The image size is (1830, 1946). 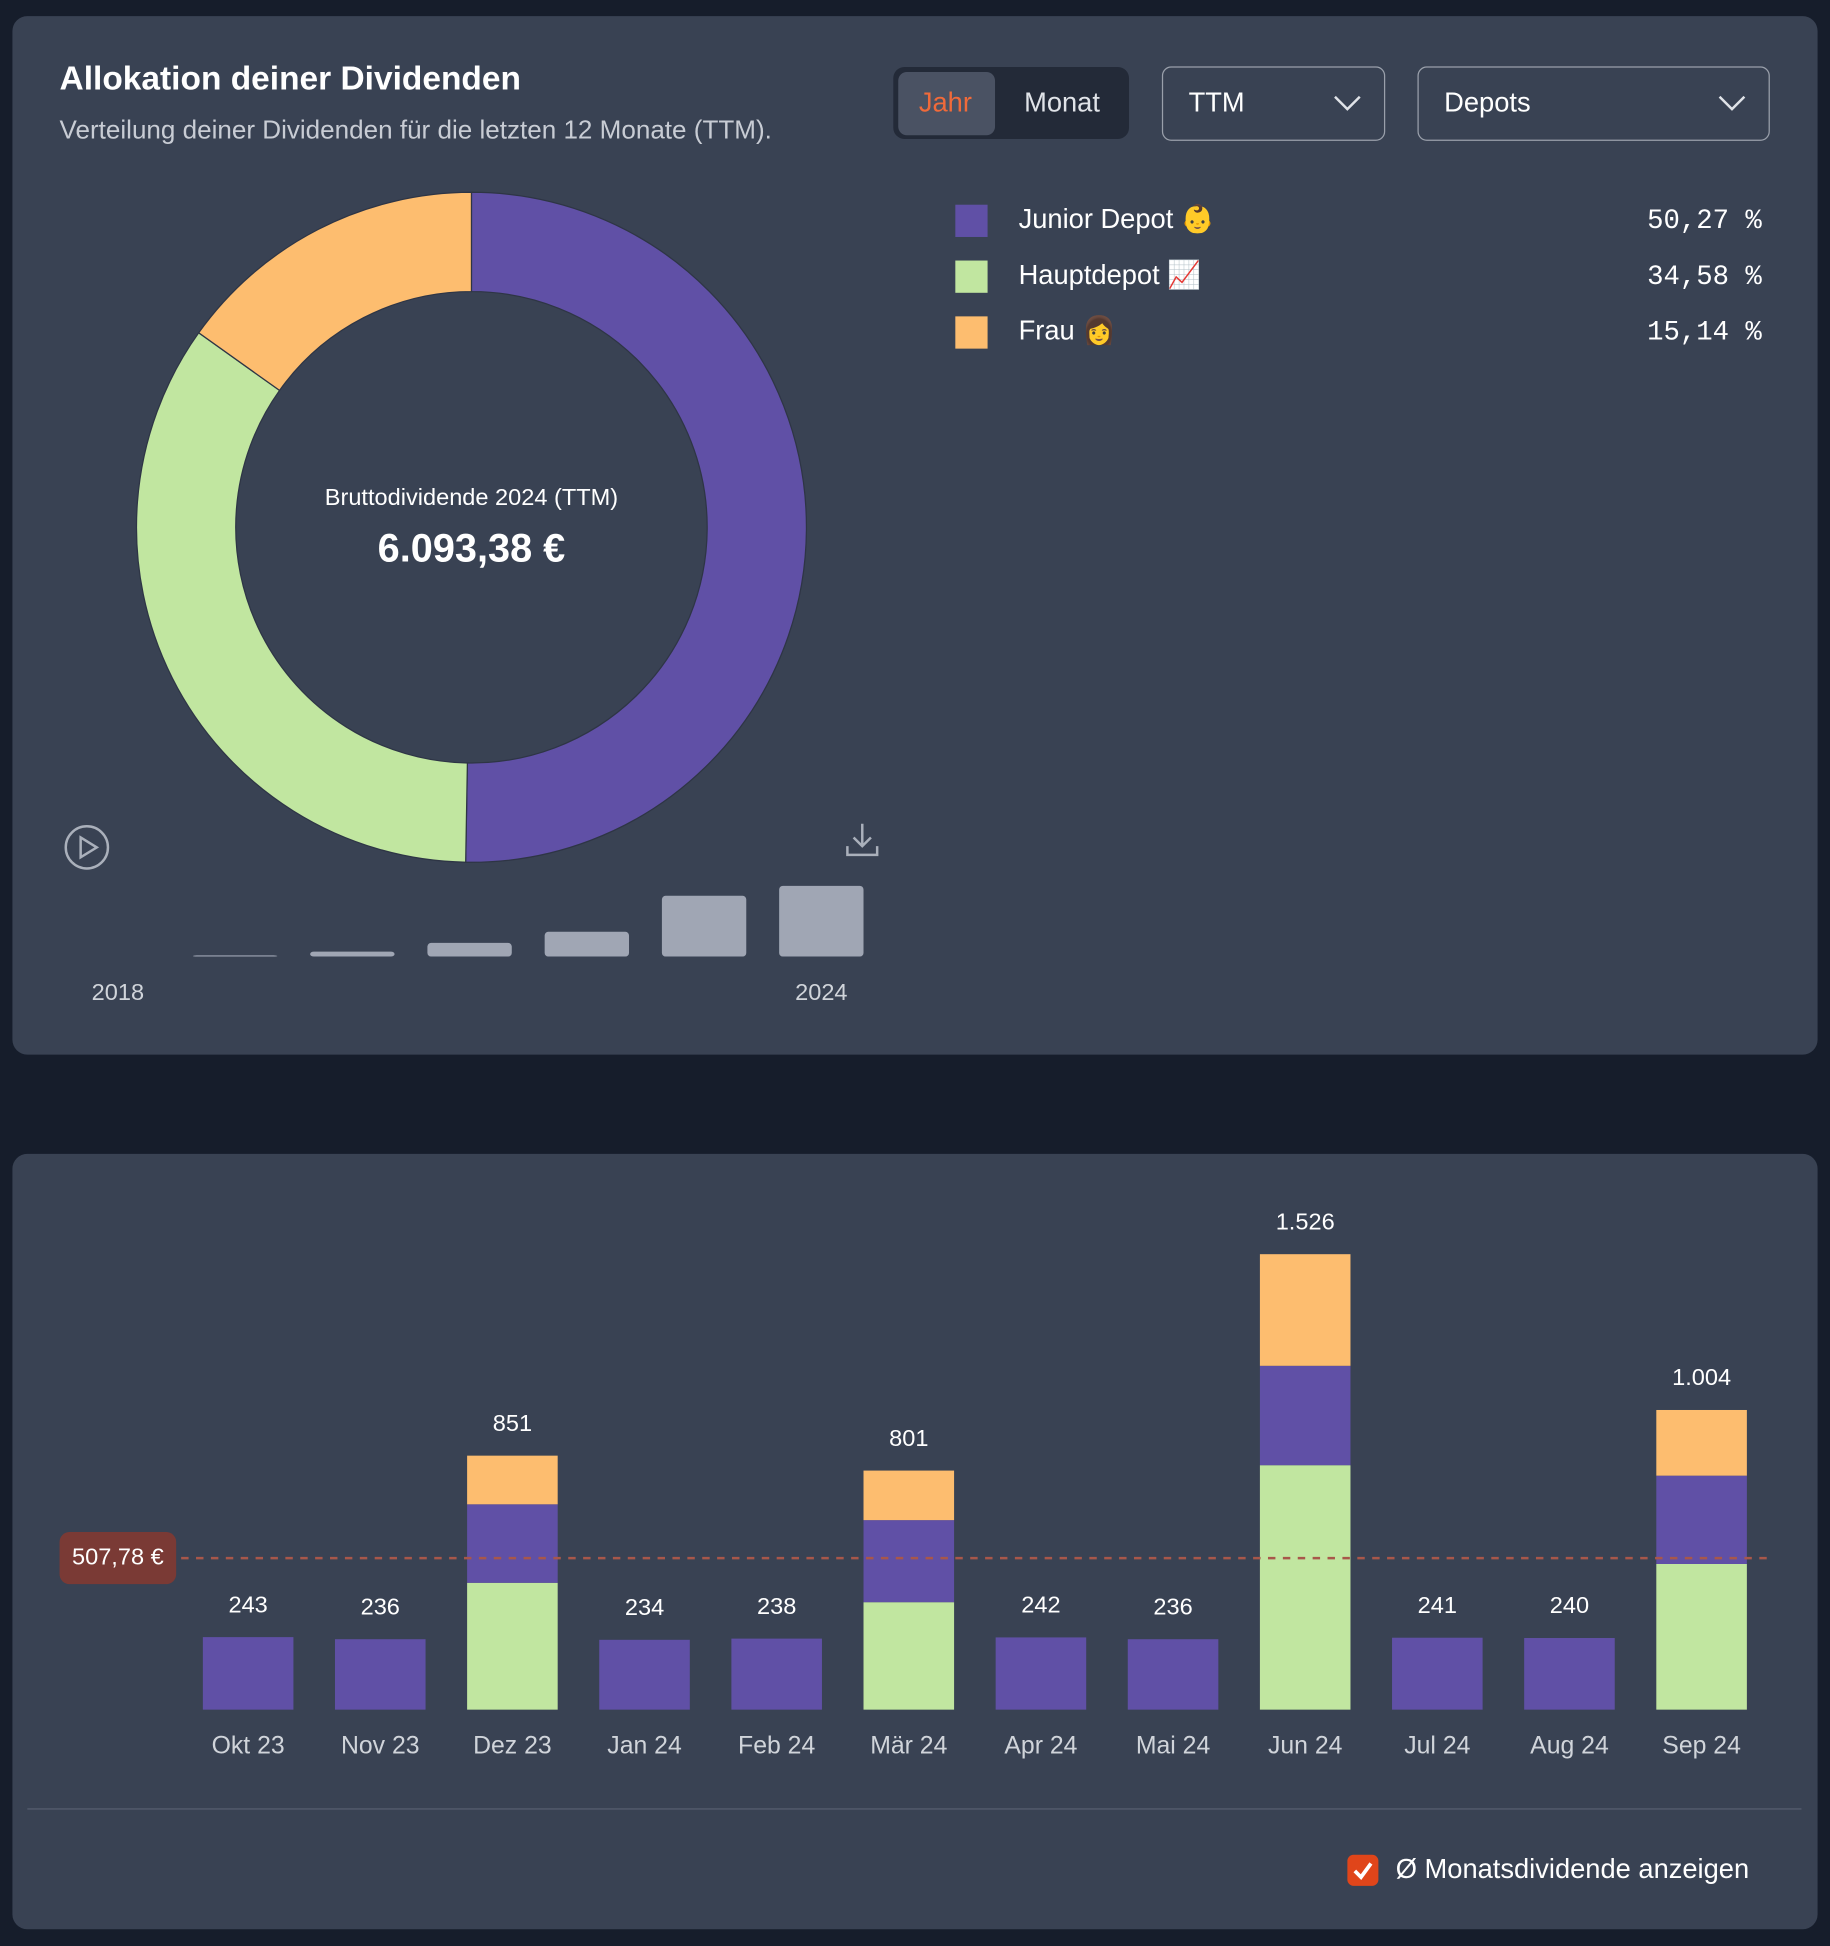 What do you see at coordinates (862, 840) in the screenshot?
I see `download-icon` at bounding box center [862, 840].